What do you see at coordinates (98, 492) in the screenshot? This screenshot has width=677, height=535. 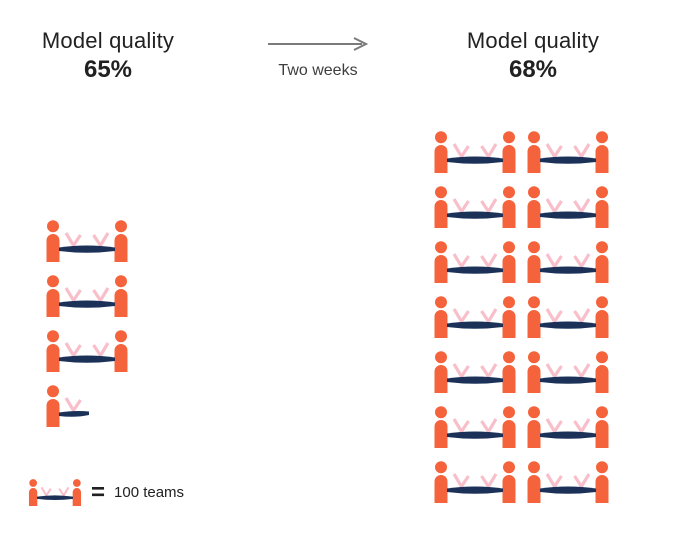 I see `legend-equals-sign: =` at bounding box center [98, 492].